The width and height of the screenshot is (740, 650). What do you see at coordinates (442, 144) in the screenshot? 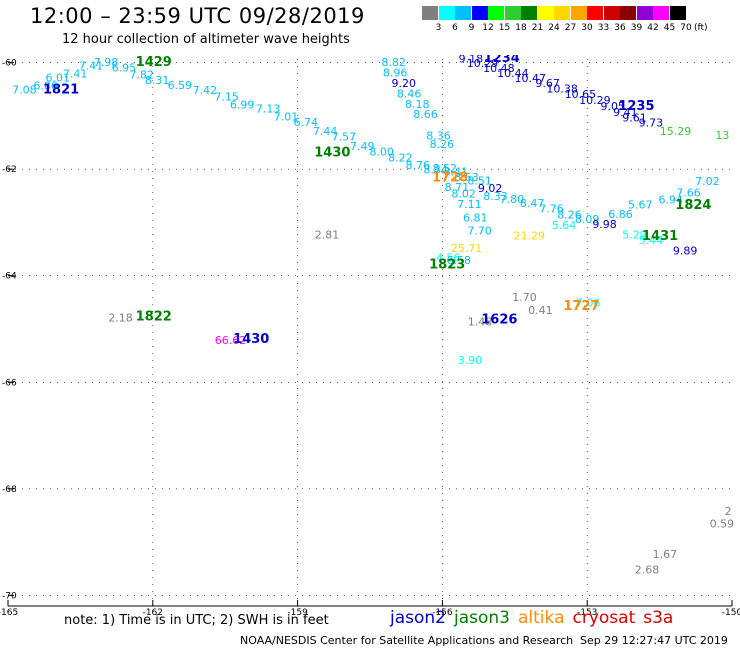
I see `wave-height-value: 8.26` at bounding box center [442, 144].